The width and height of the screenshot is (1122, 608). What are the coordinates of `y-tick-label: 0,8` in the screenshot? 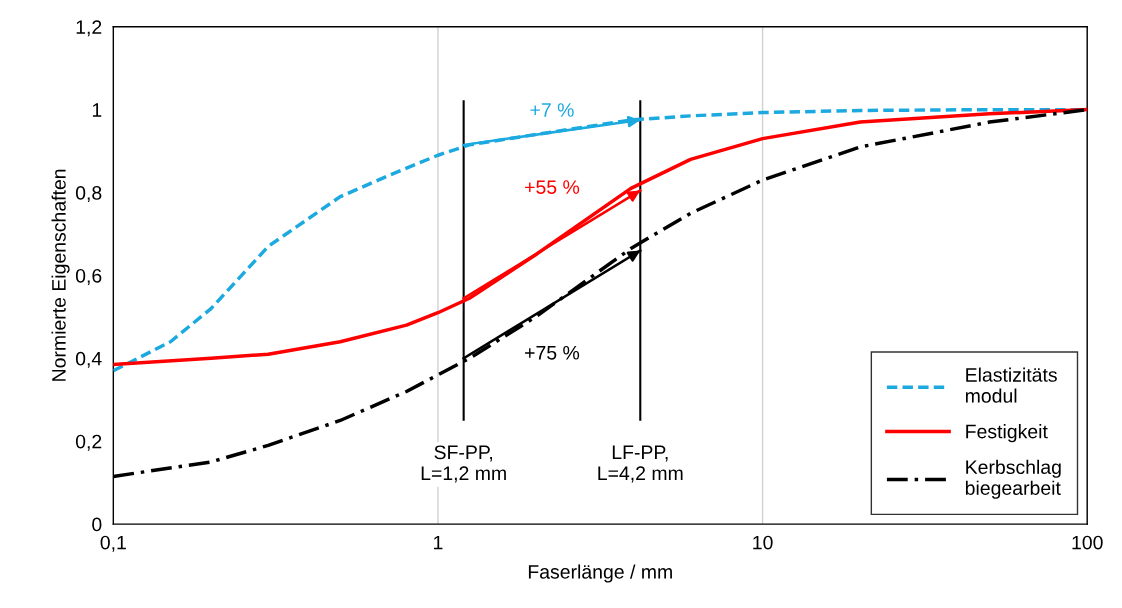 It's located at (88, 194).